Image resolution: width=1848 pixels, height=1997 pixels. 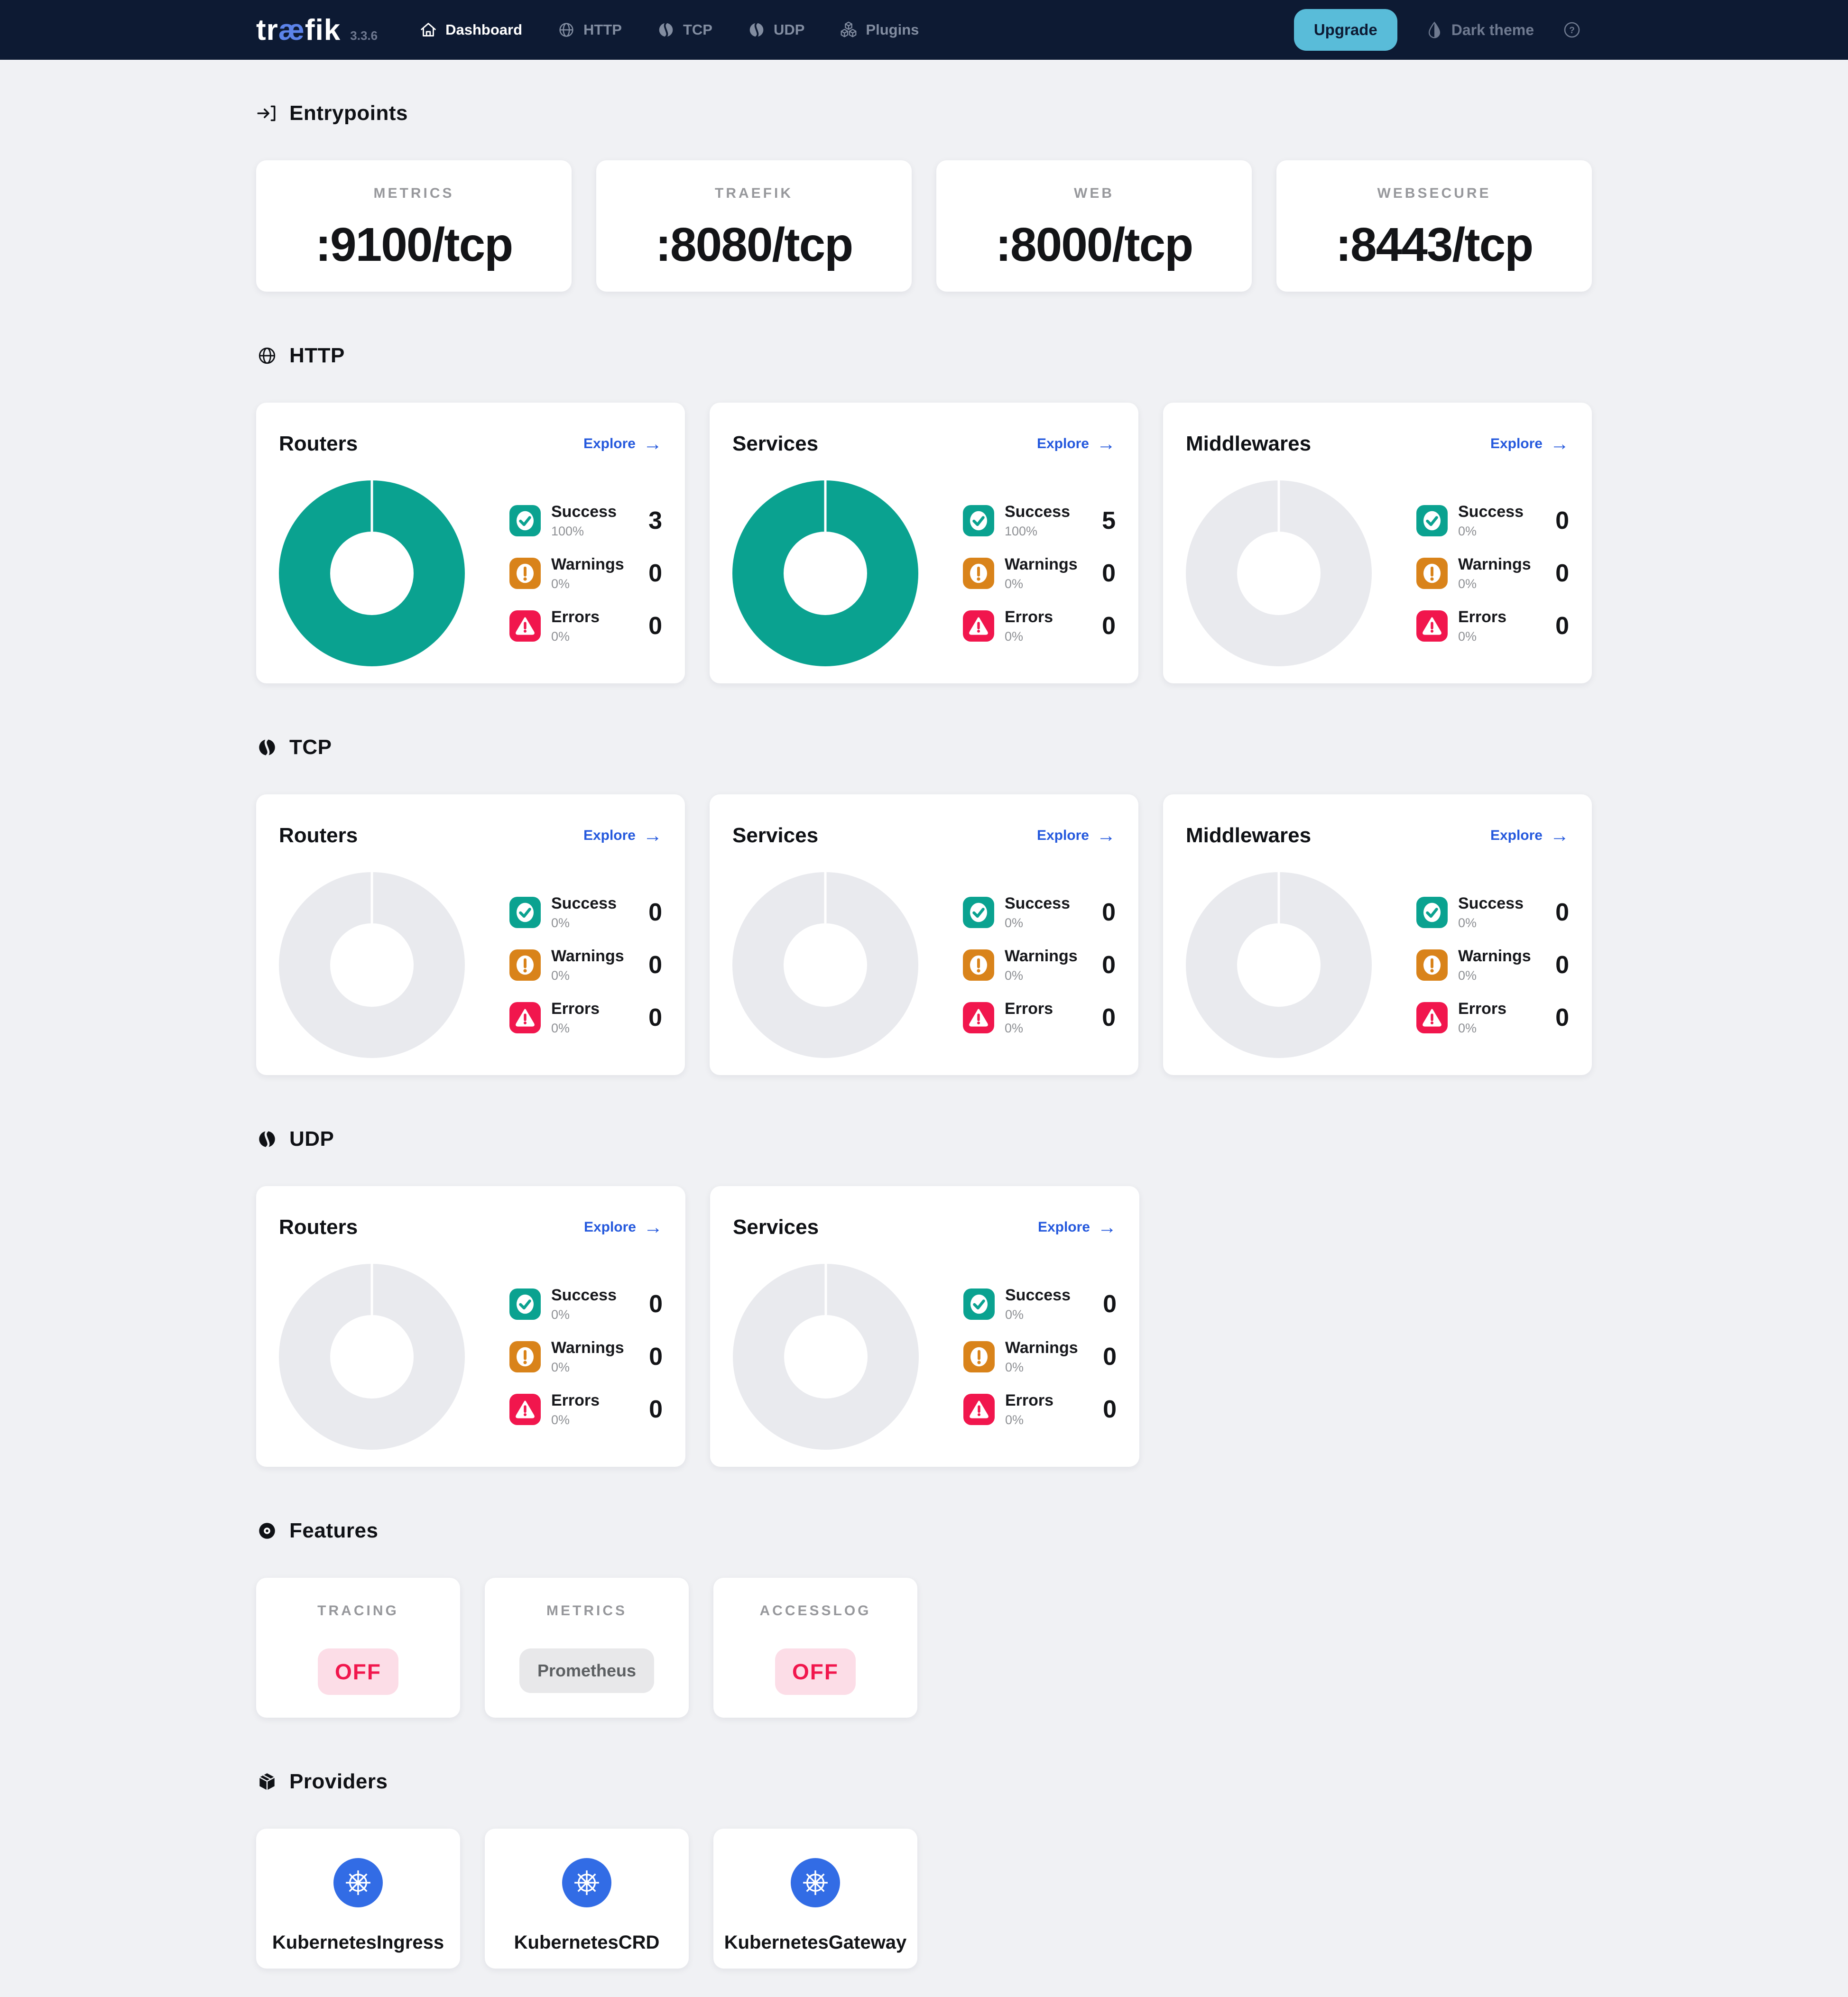 What do you see at coordinates (414, 244) in the screenshot?
I see `entrypoint-port: :9100/tcp` at bounding box center [414, 244].